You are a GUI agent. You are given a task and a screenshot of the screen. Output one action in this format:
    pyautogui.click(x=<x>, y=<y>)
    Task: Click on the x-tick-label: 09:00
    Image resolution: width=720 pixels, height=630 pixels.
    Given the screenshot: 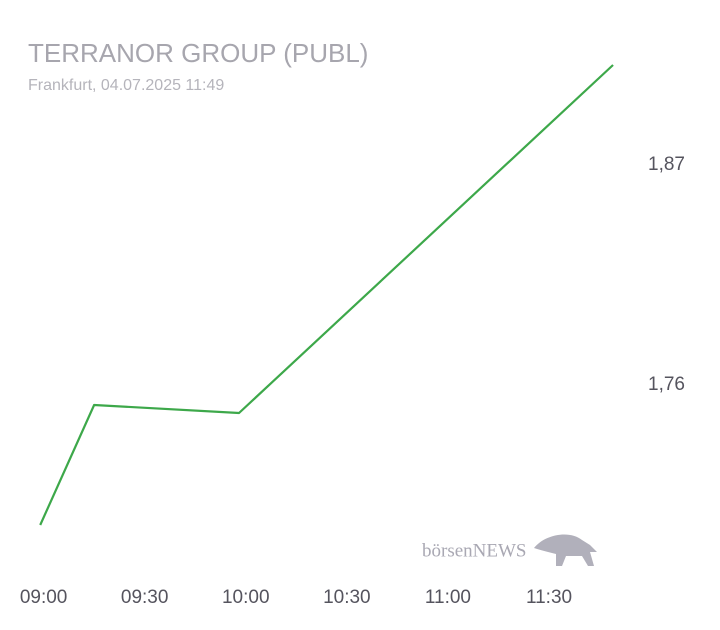 What is the action you would take?
    pyautogui.click(x=44, y=597)
    